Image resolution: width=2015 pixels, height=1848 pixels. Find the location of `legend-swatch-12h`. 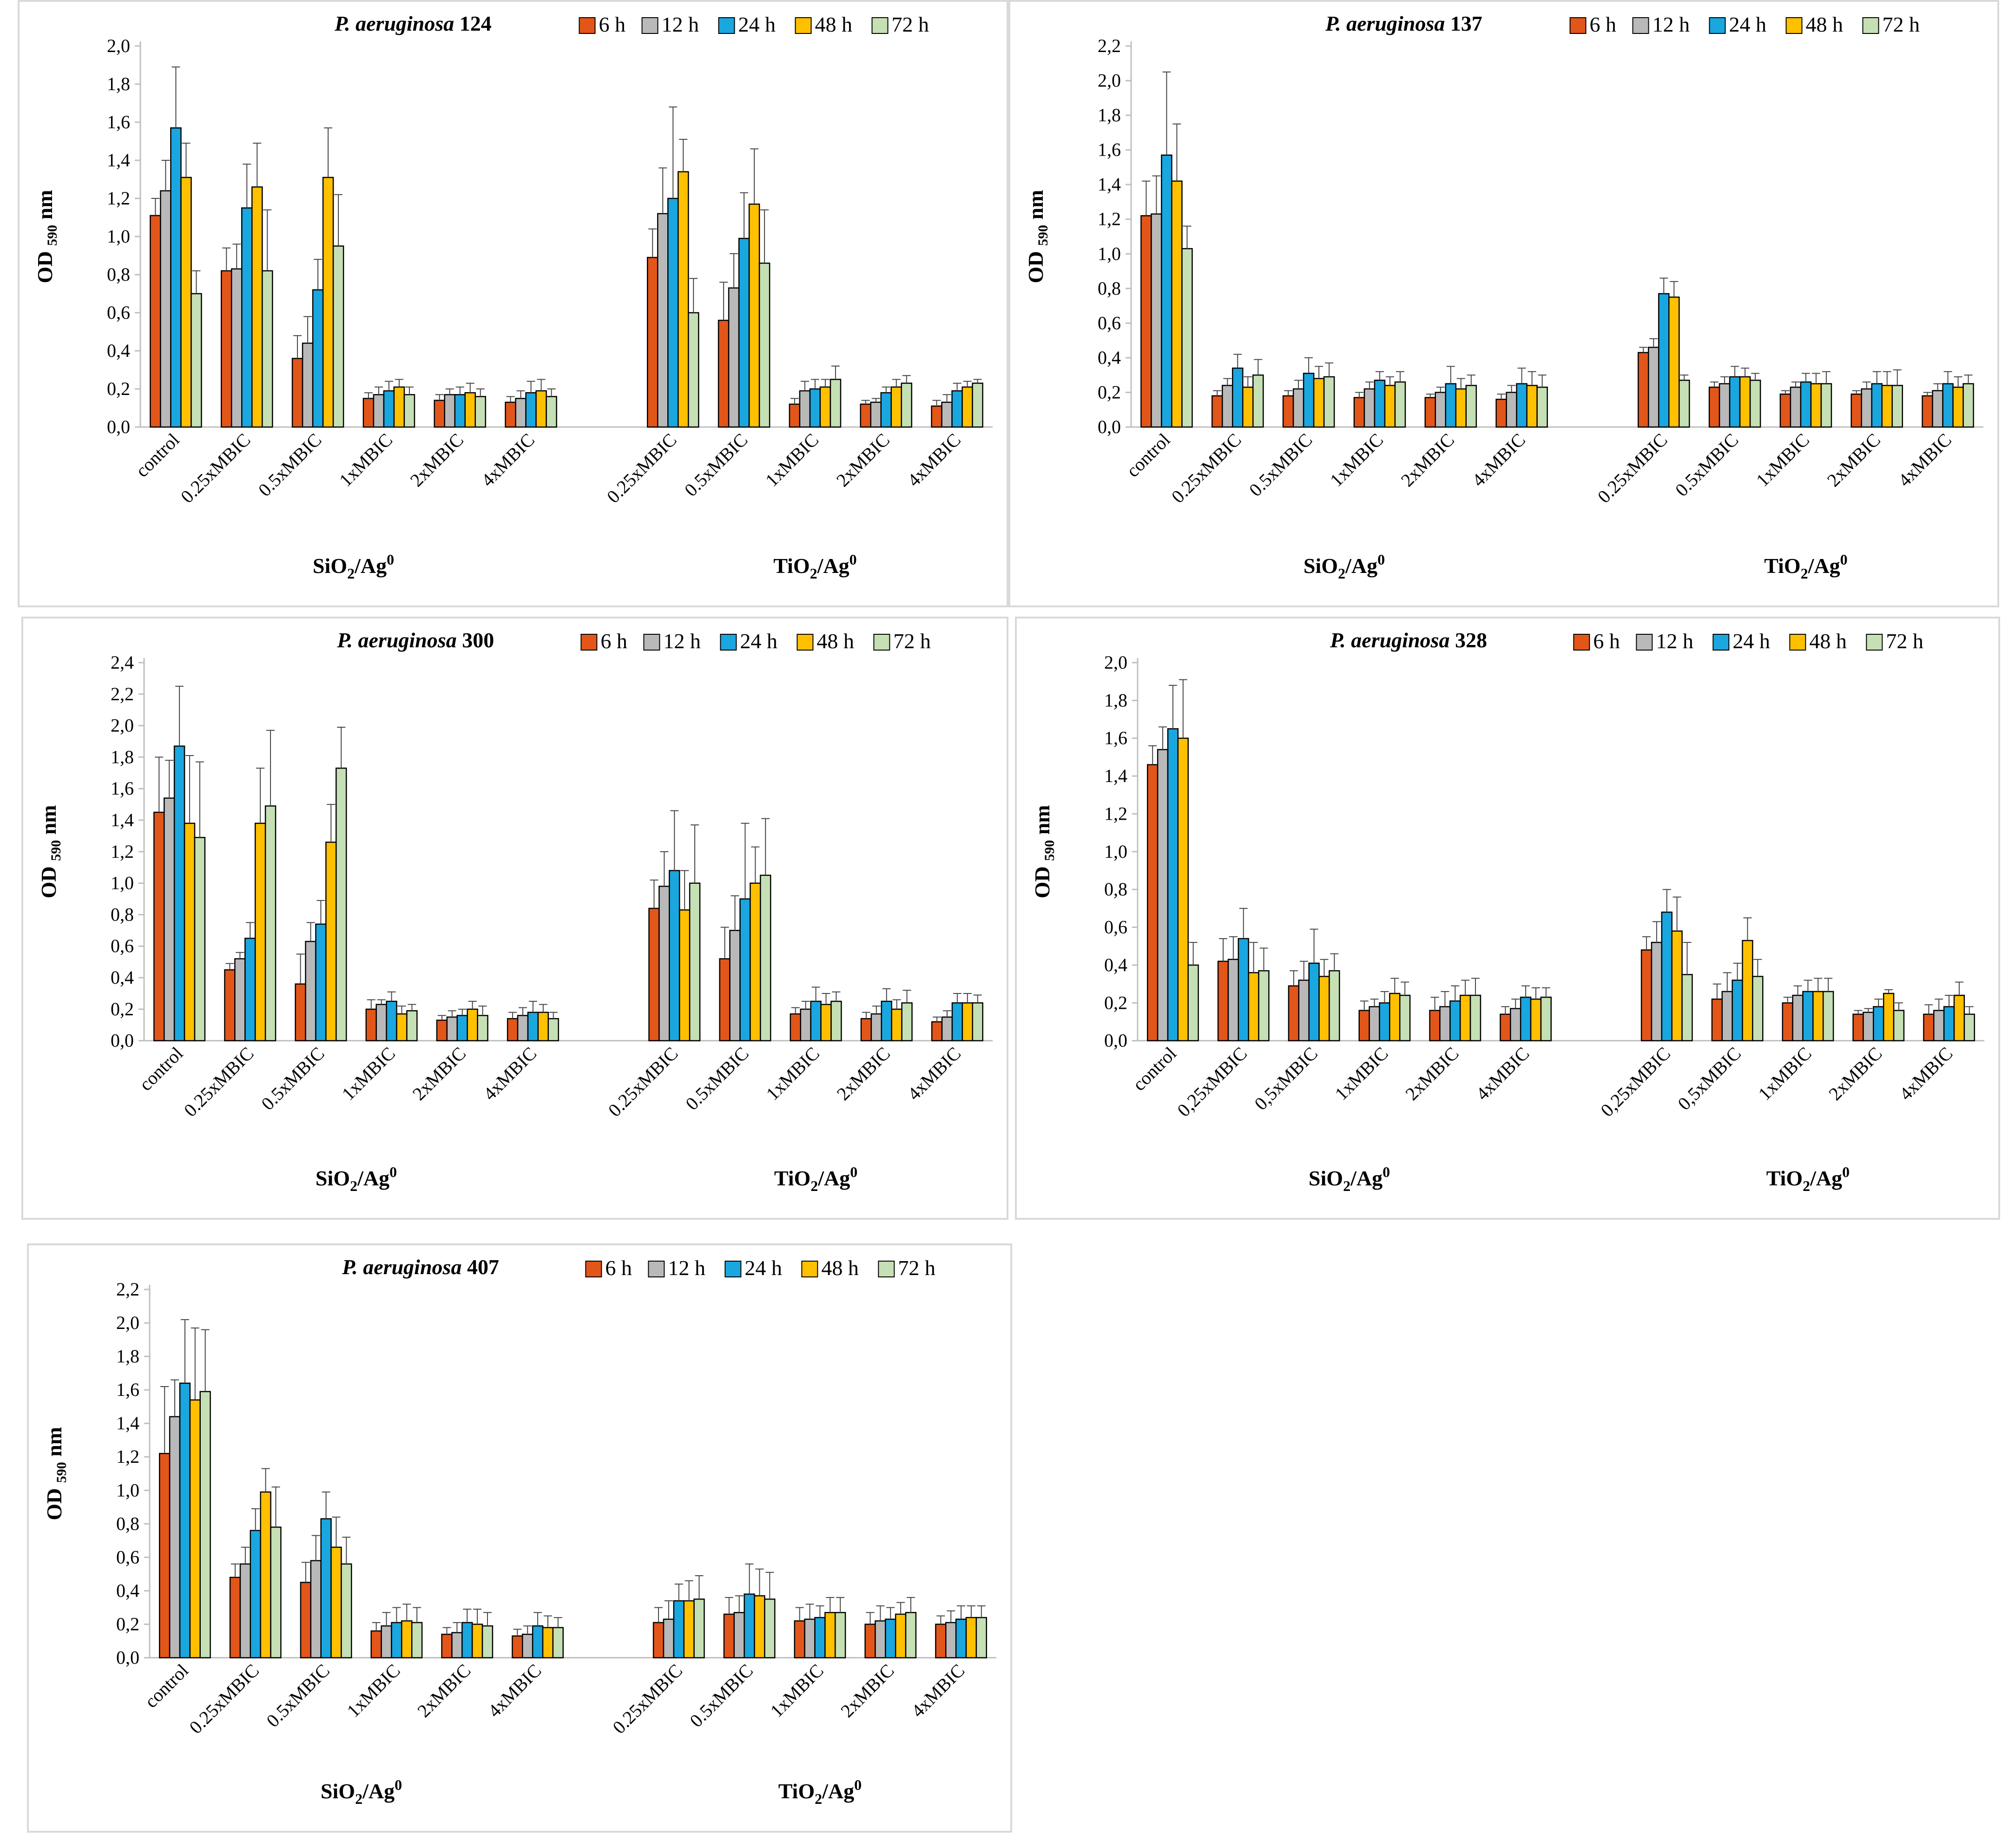

legend-swatch-12h is located at coordinates (649, 25).